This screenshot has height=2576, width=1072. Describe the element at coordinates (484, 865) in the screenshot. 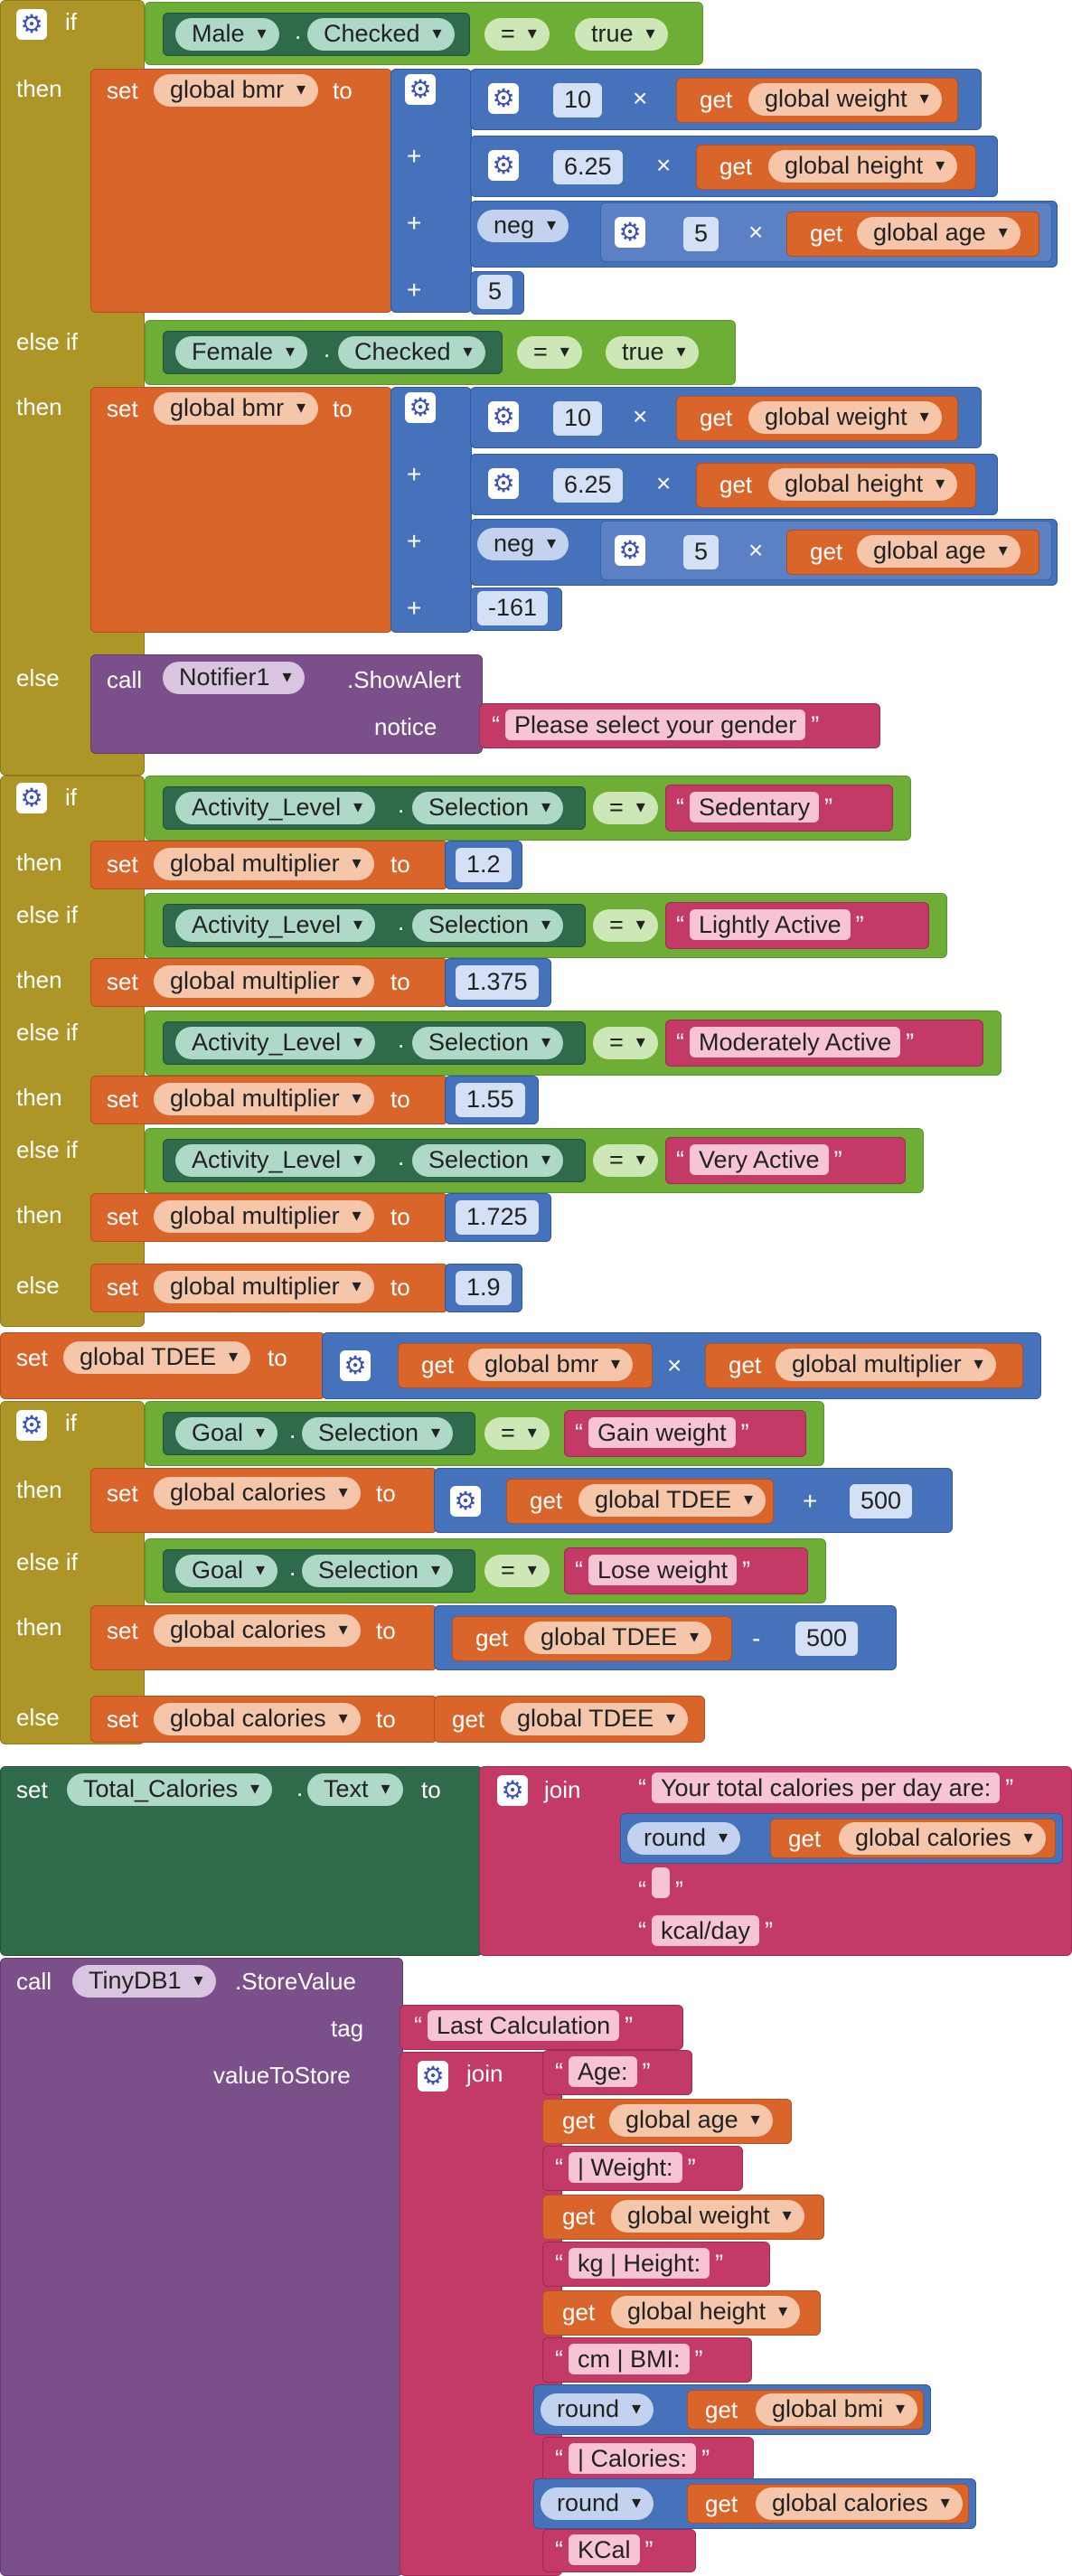

I see `number-1-2: 1.2` at that location.